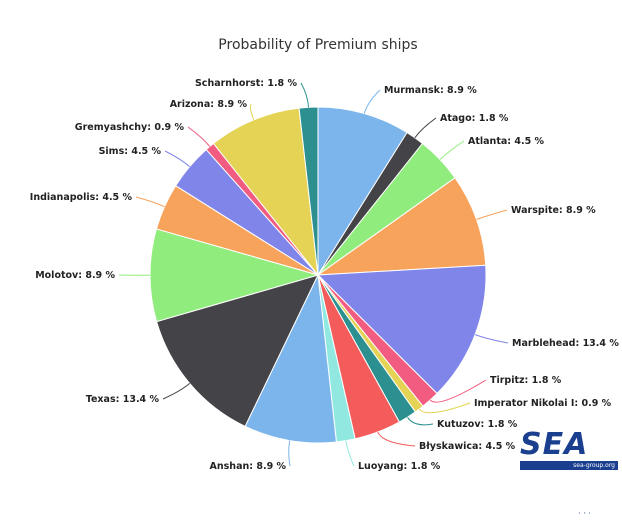 The image size is (622, 521). What do you see at coordinates (565, 343) in the screenshot?
I see `slice-label: Marblehead: 13.4 %` at bounding box center [565, 343].